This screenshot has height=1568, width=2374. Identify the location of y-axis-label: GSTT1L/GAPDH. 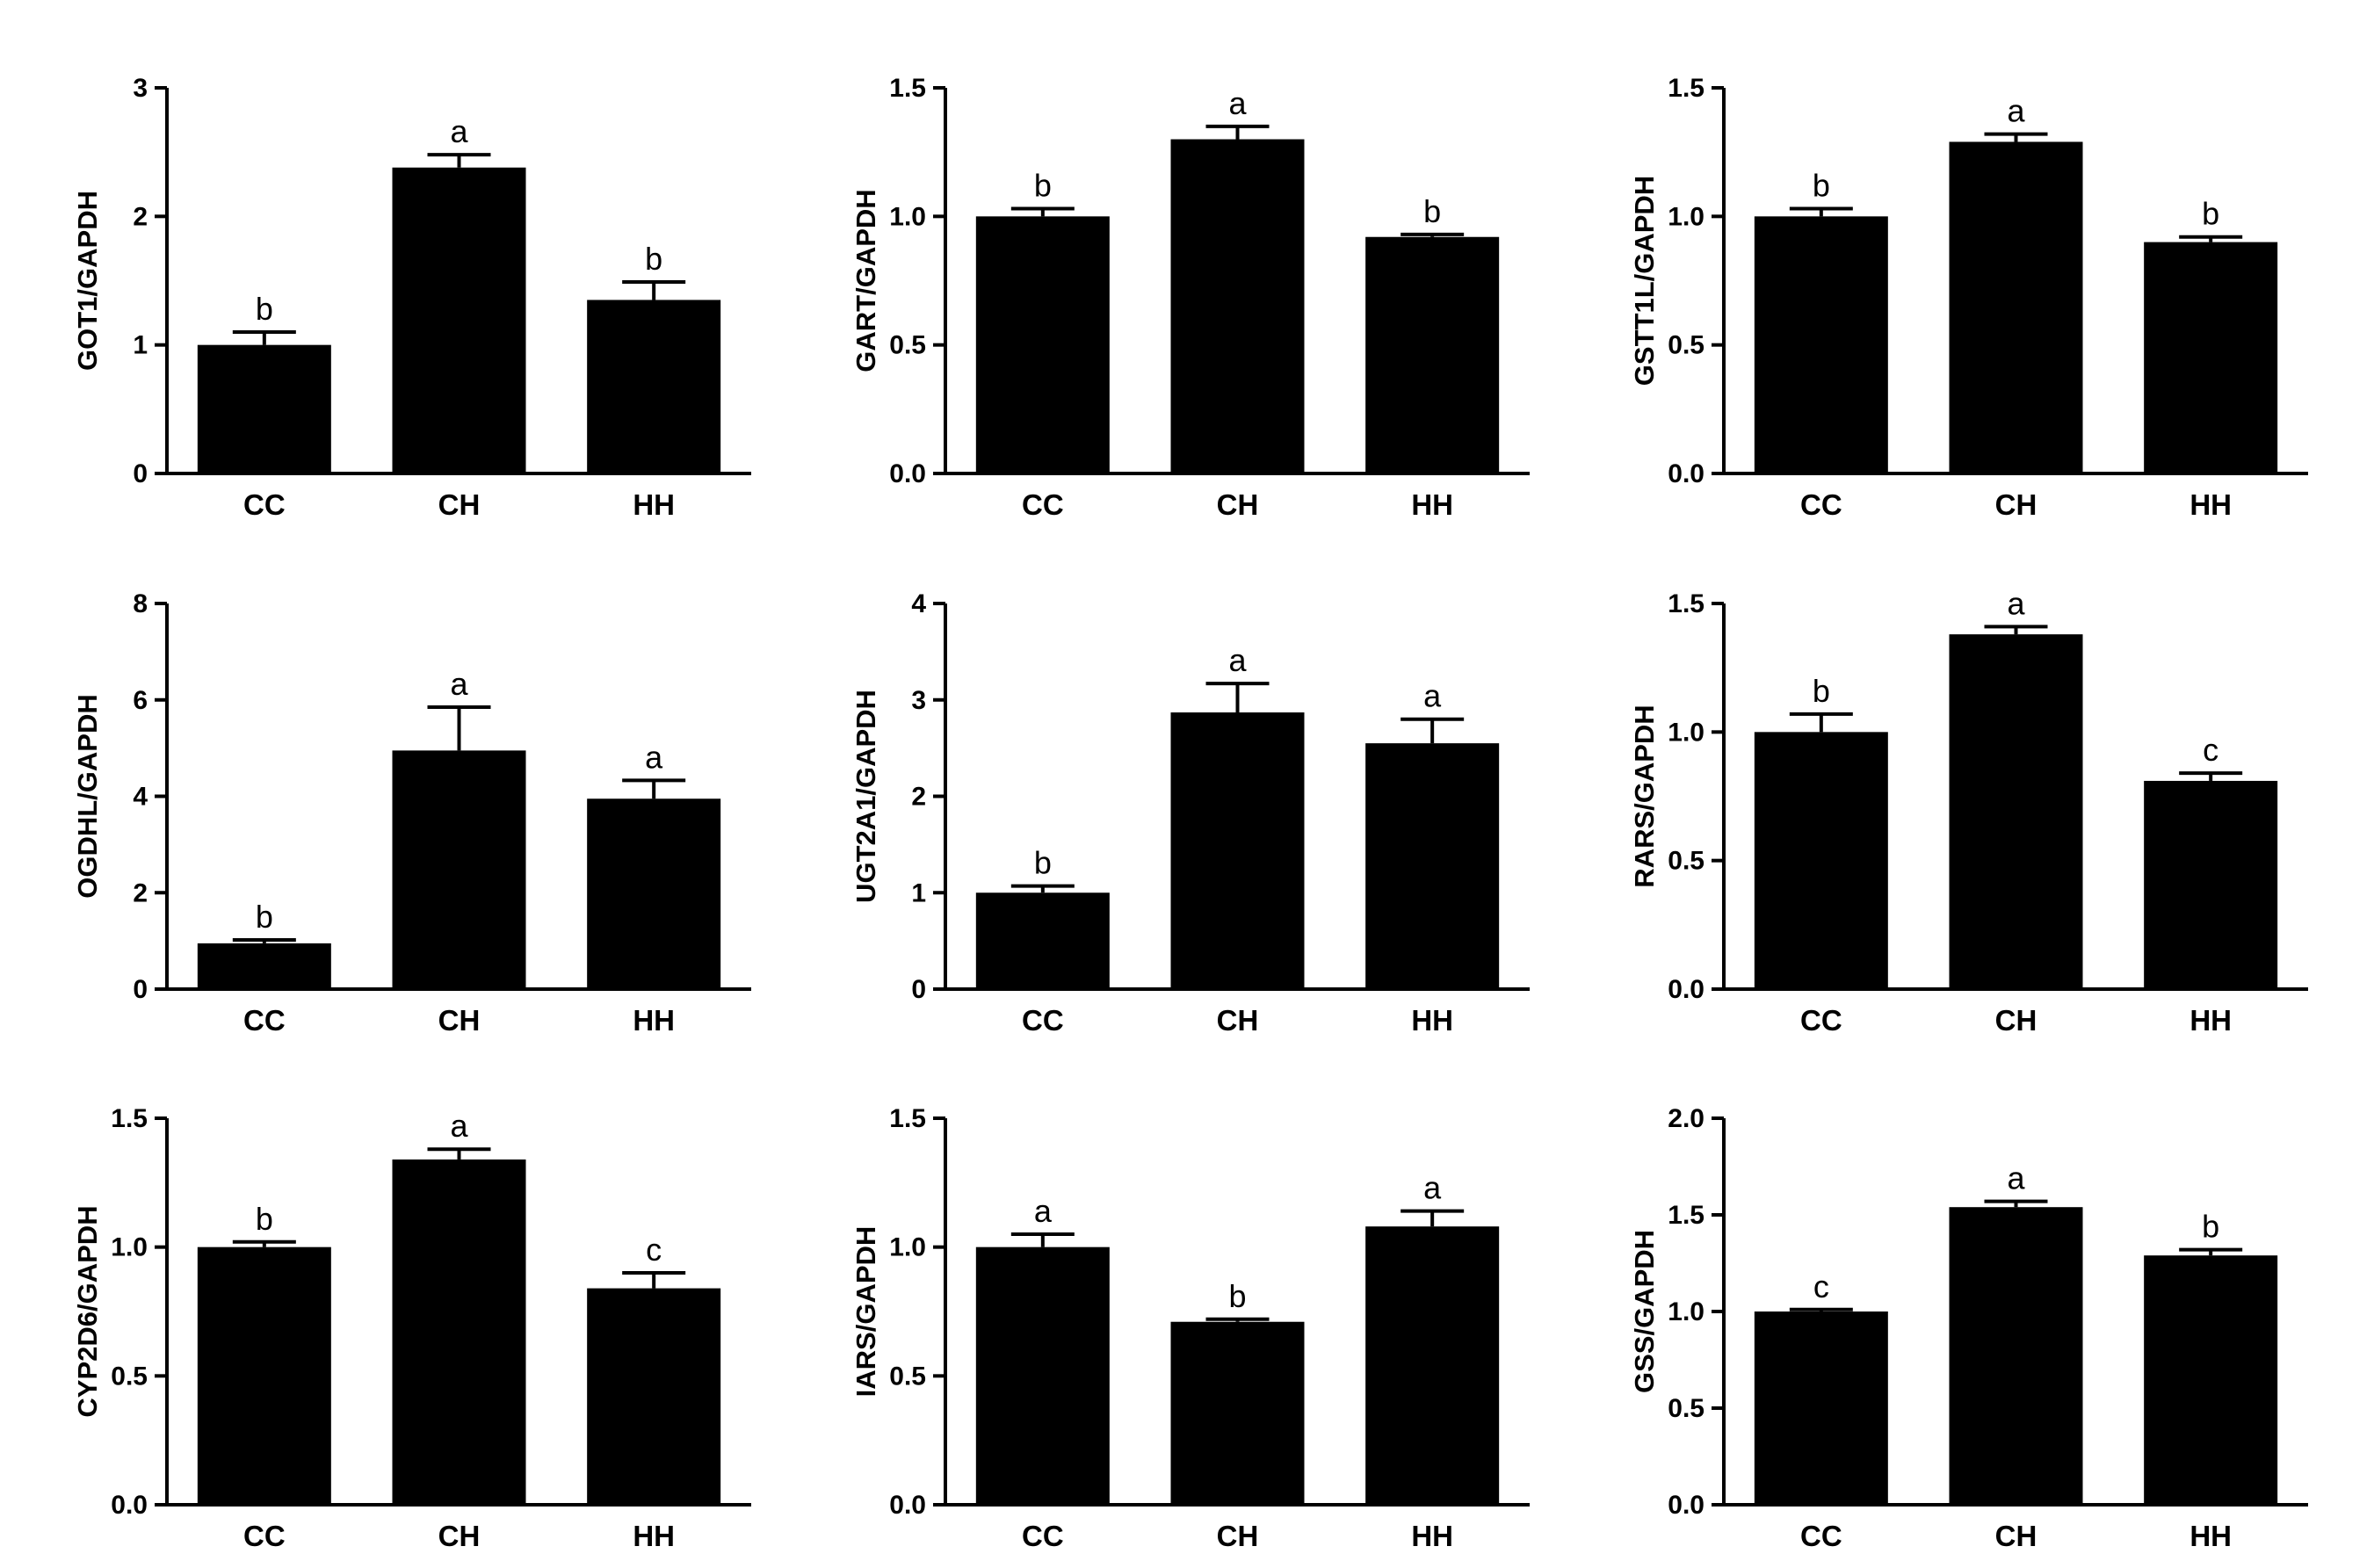
(1644, 281).